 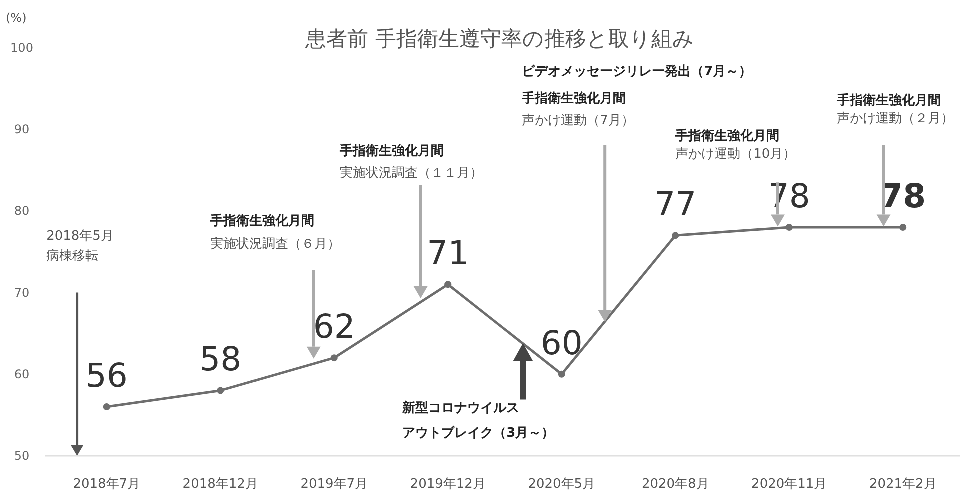 I want to click on annotation: 2018年5月, so click(x=80, y=236).